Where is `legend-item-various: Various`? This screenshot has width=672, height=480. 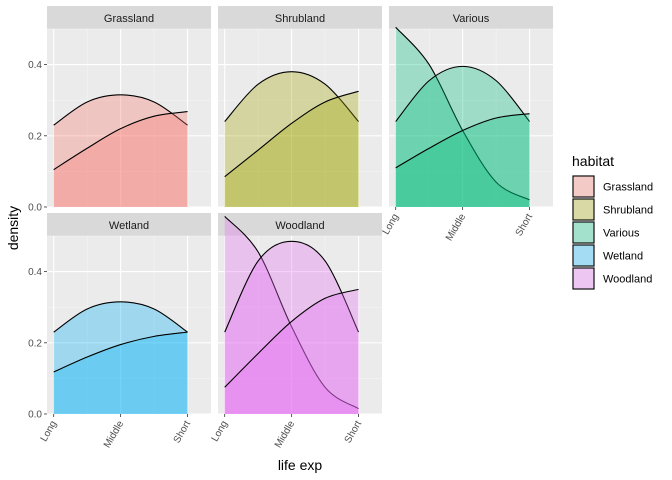 legend-item-various: Various is located at coordinates (606, 232).